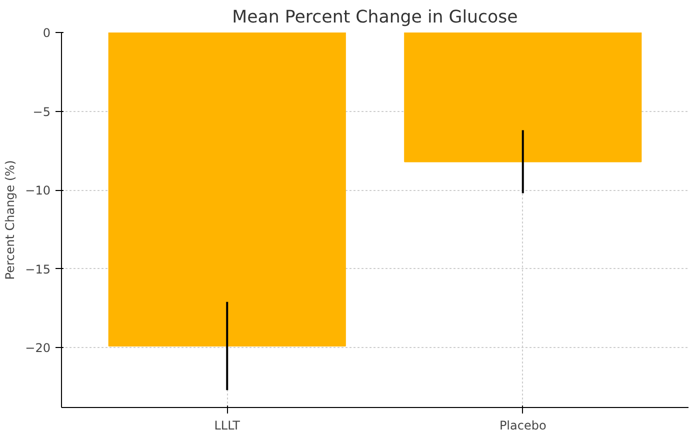 The height and width of the screenshot is (435, 698). I want to click on y-tick-label: 0, so click(46, 33).